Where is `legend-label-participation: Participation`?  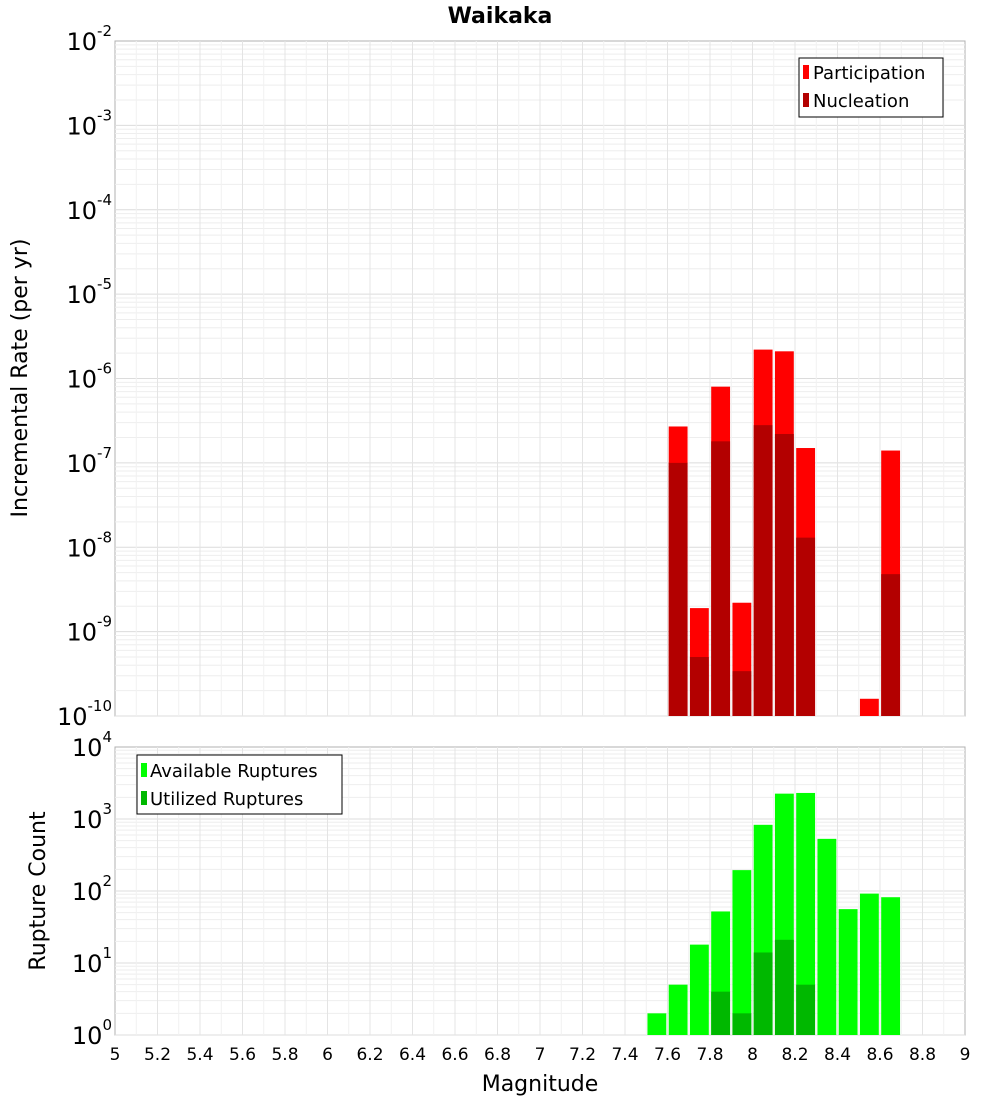 legend-label-participation: Participation is located at coordinates (869, 73).